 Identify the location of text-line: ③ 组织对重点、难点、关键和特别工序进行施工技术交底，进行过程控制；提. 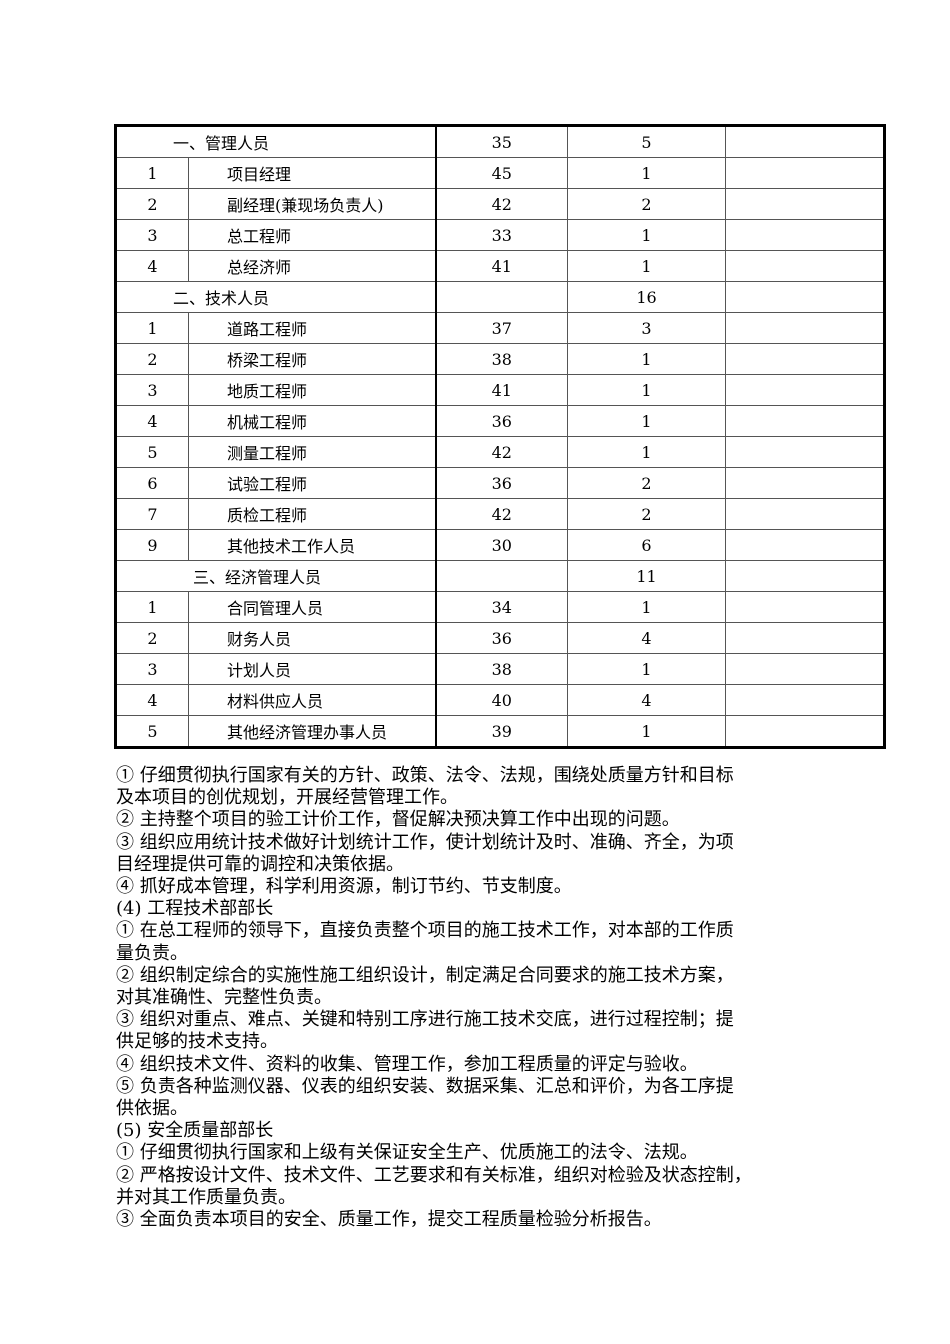
(425, 1020).